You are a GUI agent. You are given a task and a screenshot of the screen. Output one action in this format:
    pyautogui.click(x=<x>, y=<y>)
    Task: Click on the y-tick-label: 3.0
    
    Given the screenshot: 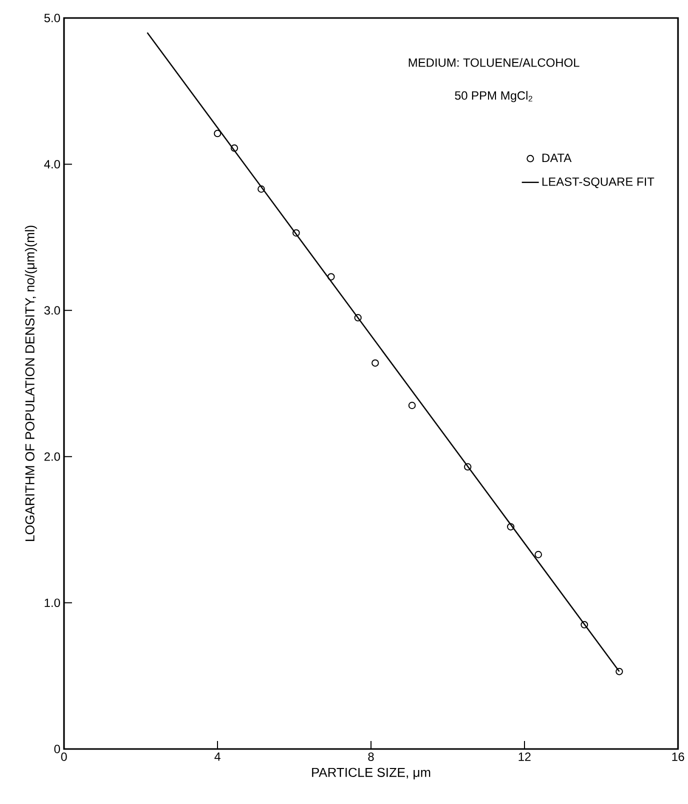 What is the action you would take?
    pyautogui.click(x=52, y=310)
    